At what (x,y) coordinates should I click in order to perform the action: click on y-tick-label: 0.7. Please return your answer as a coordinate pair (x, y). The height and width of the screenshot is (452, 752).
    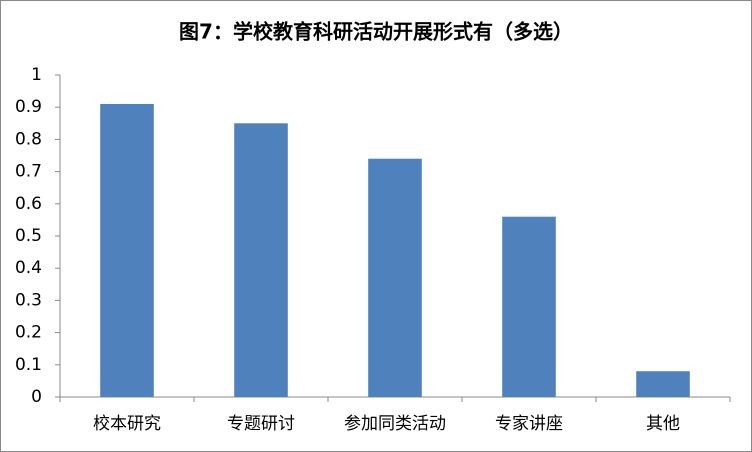
    Looking at the image, I should click on (28, 172).